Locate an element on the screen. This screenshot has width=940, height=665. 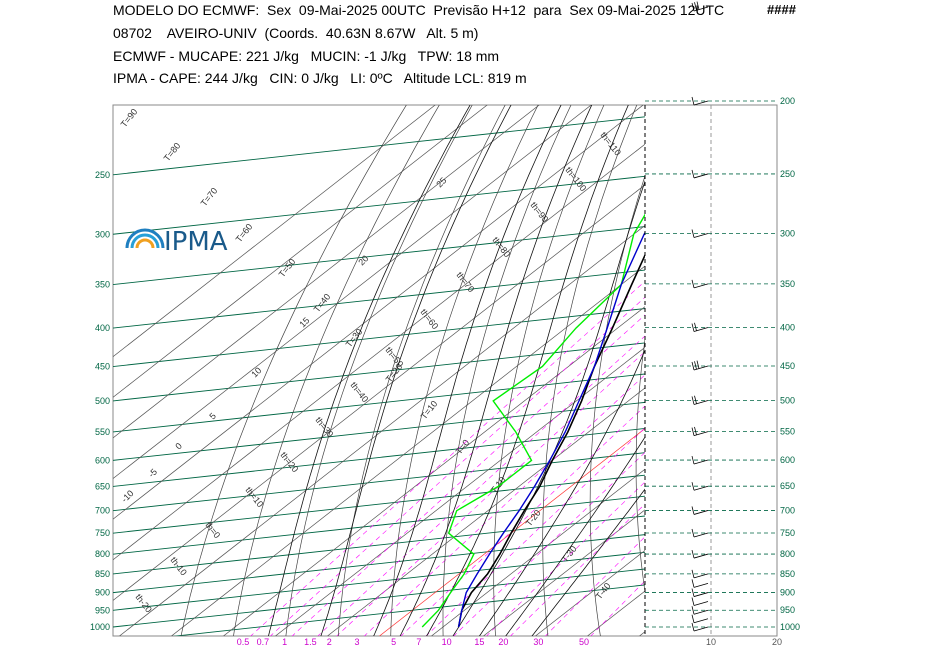
pressure-label-right: 500 is located at coordinates (787, 400).